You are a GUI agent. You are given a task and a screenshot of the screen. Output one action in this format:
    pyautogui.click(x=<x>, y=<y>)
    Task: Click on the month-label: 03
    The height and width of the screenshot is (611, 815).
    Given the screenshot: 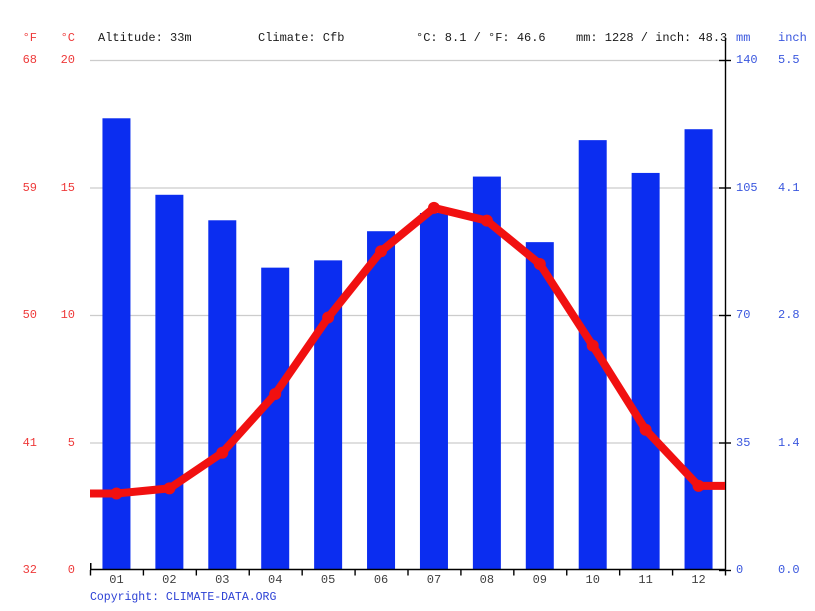 What is the action you would take?
    pyautogui.click(x=222, y=580)
    